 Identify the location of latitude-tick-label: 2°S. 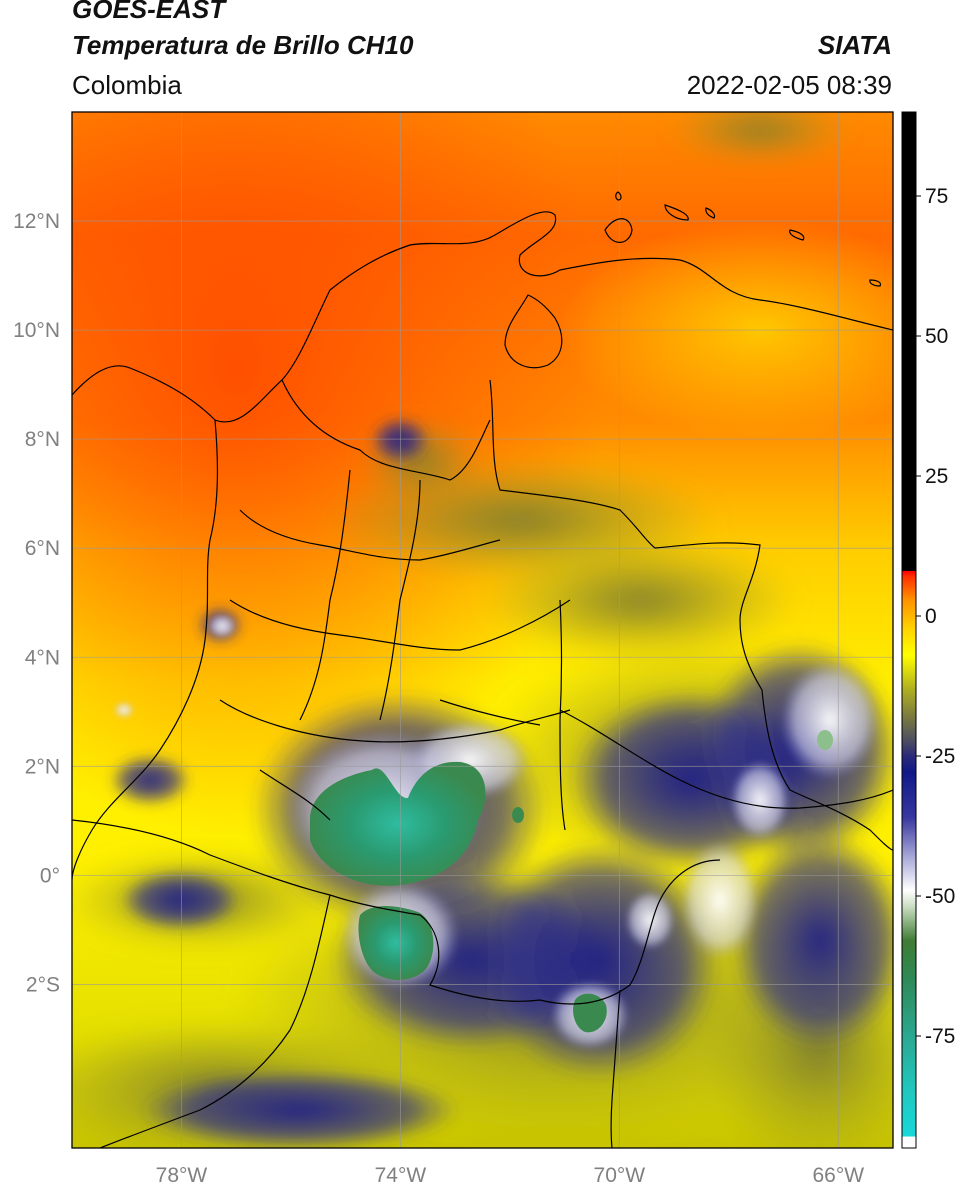
(43, 984).